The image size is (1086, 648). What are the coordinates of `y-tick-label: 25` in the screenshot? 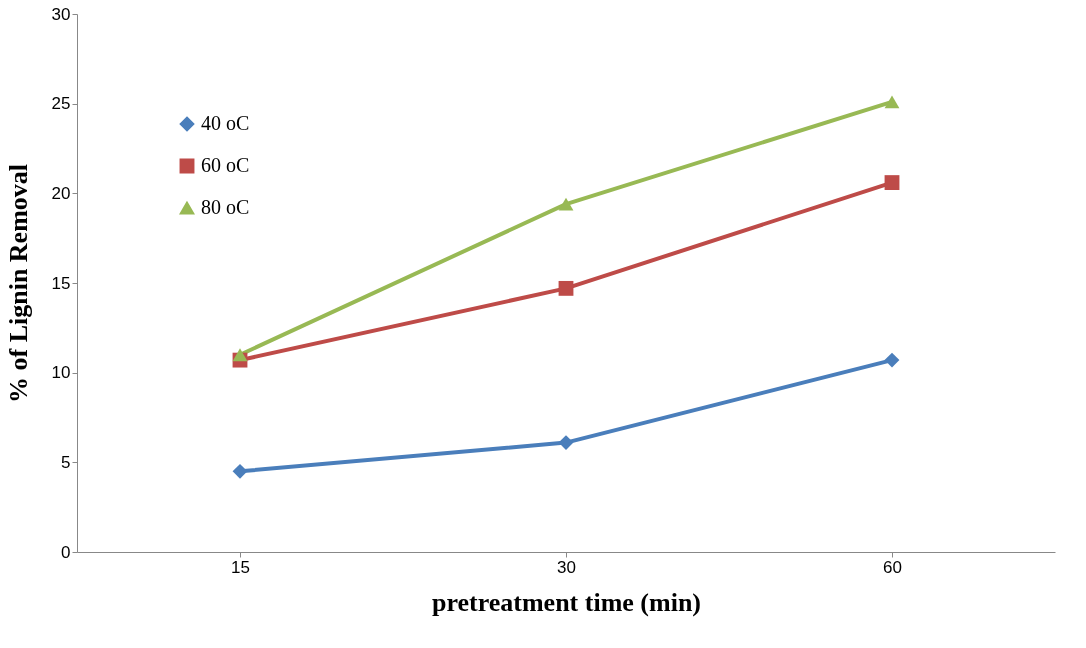 It's located at (61, 104).